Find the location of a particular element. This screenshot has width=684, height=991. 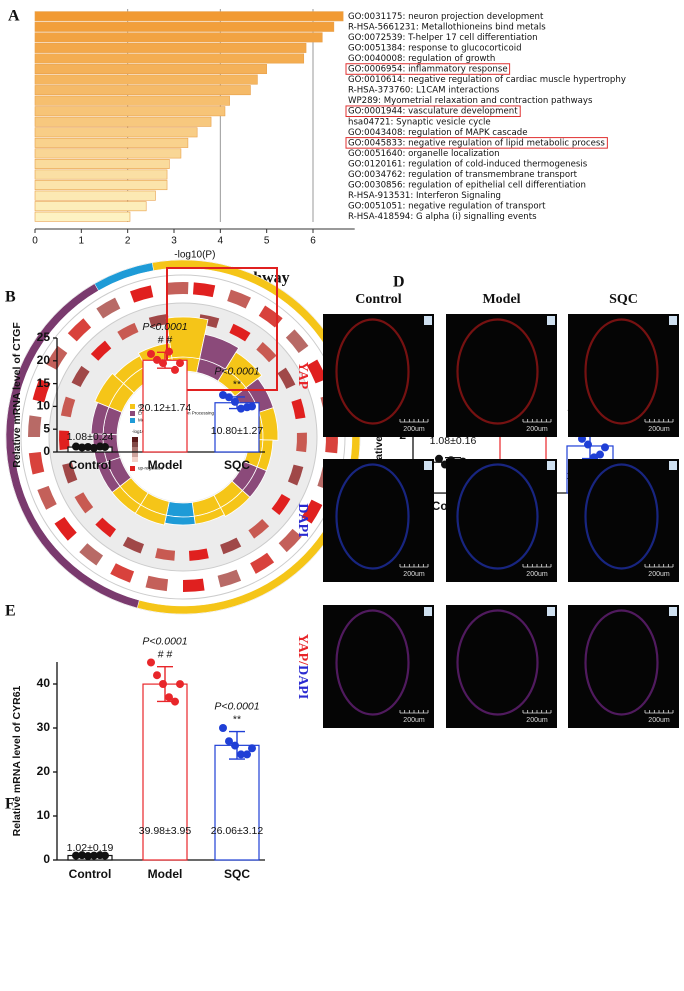

category-label: hsa04721: Synaptic vesicle cycle is located at coordinates (419, 122).